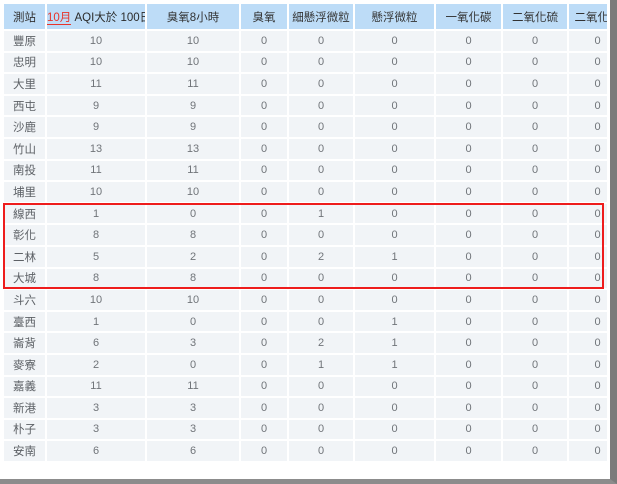 The width and height of the screenshot is (617, 484). Describe the element at coordinates (307, 408) in the screenshot. I see `table-row: 新港 3 3 0 0 0 0 0 0` at that location.